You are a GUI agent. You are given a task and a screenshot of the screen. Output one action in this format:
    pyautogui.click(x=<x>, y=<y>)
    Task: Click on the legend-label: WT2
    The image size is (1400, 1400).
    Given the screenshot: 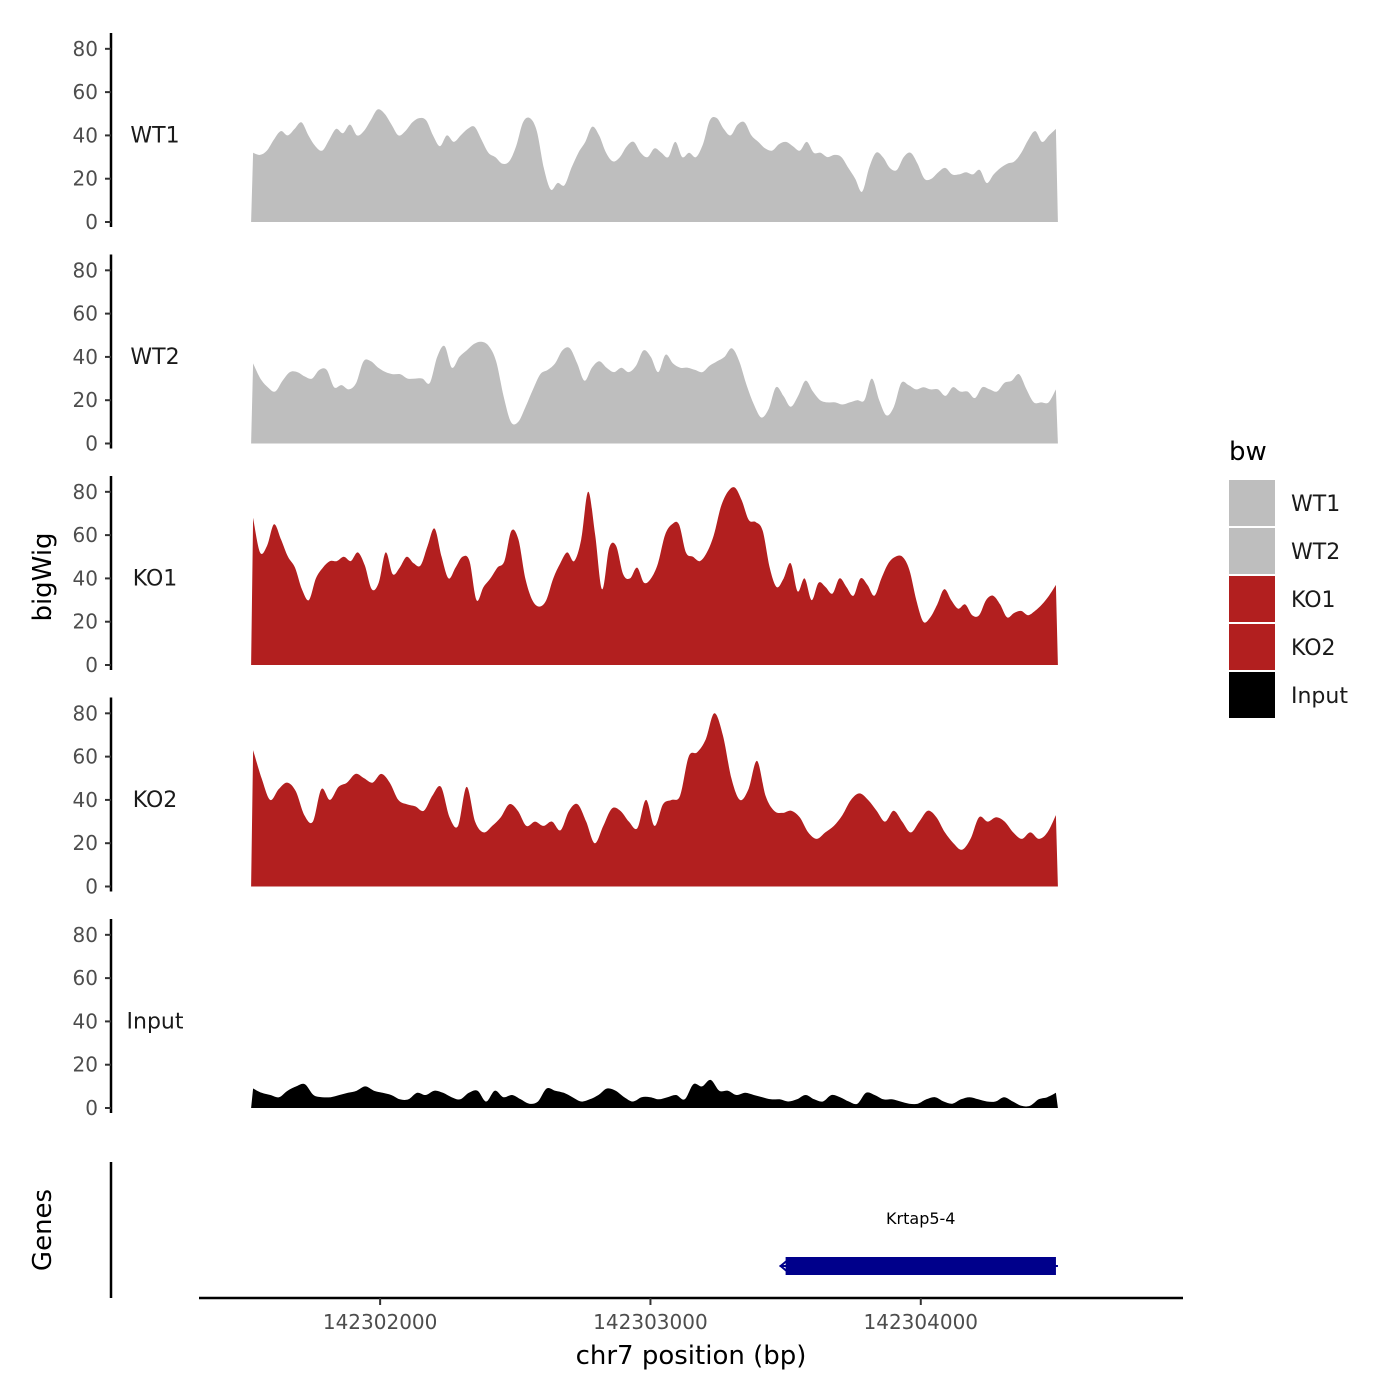 What is the action you would take?
    pyautogui.click(x=1315, y=552)
    